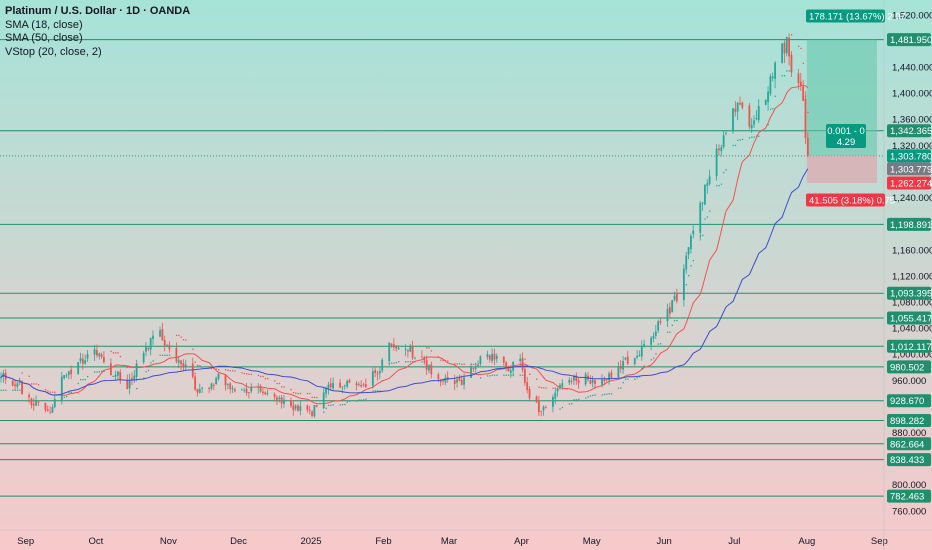  I want to click on level-tag-10-bg, so click(909, 460).